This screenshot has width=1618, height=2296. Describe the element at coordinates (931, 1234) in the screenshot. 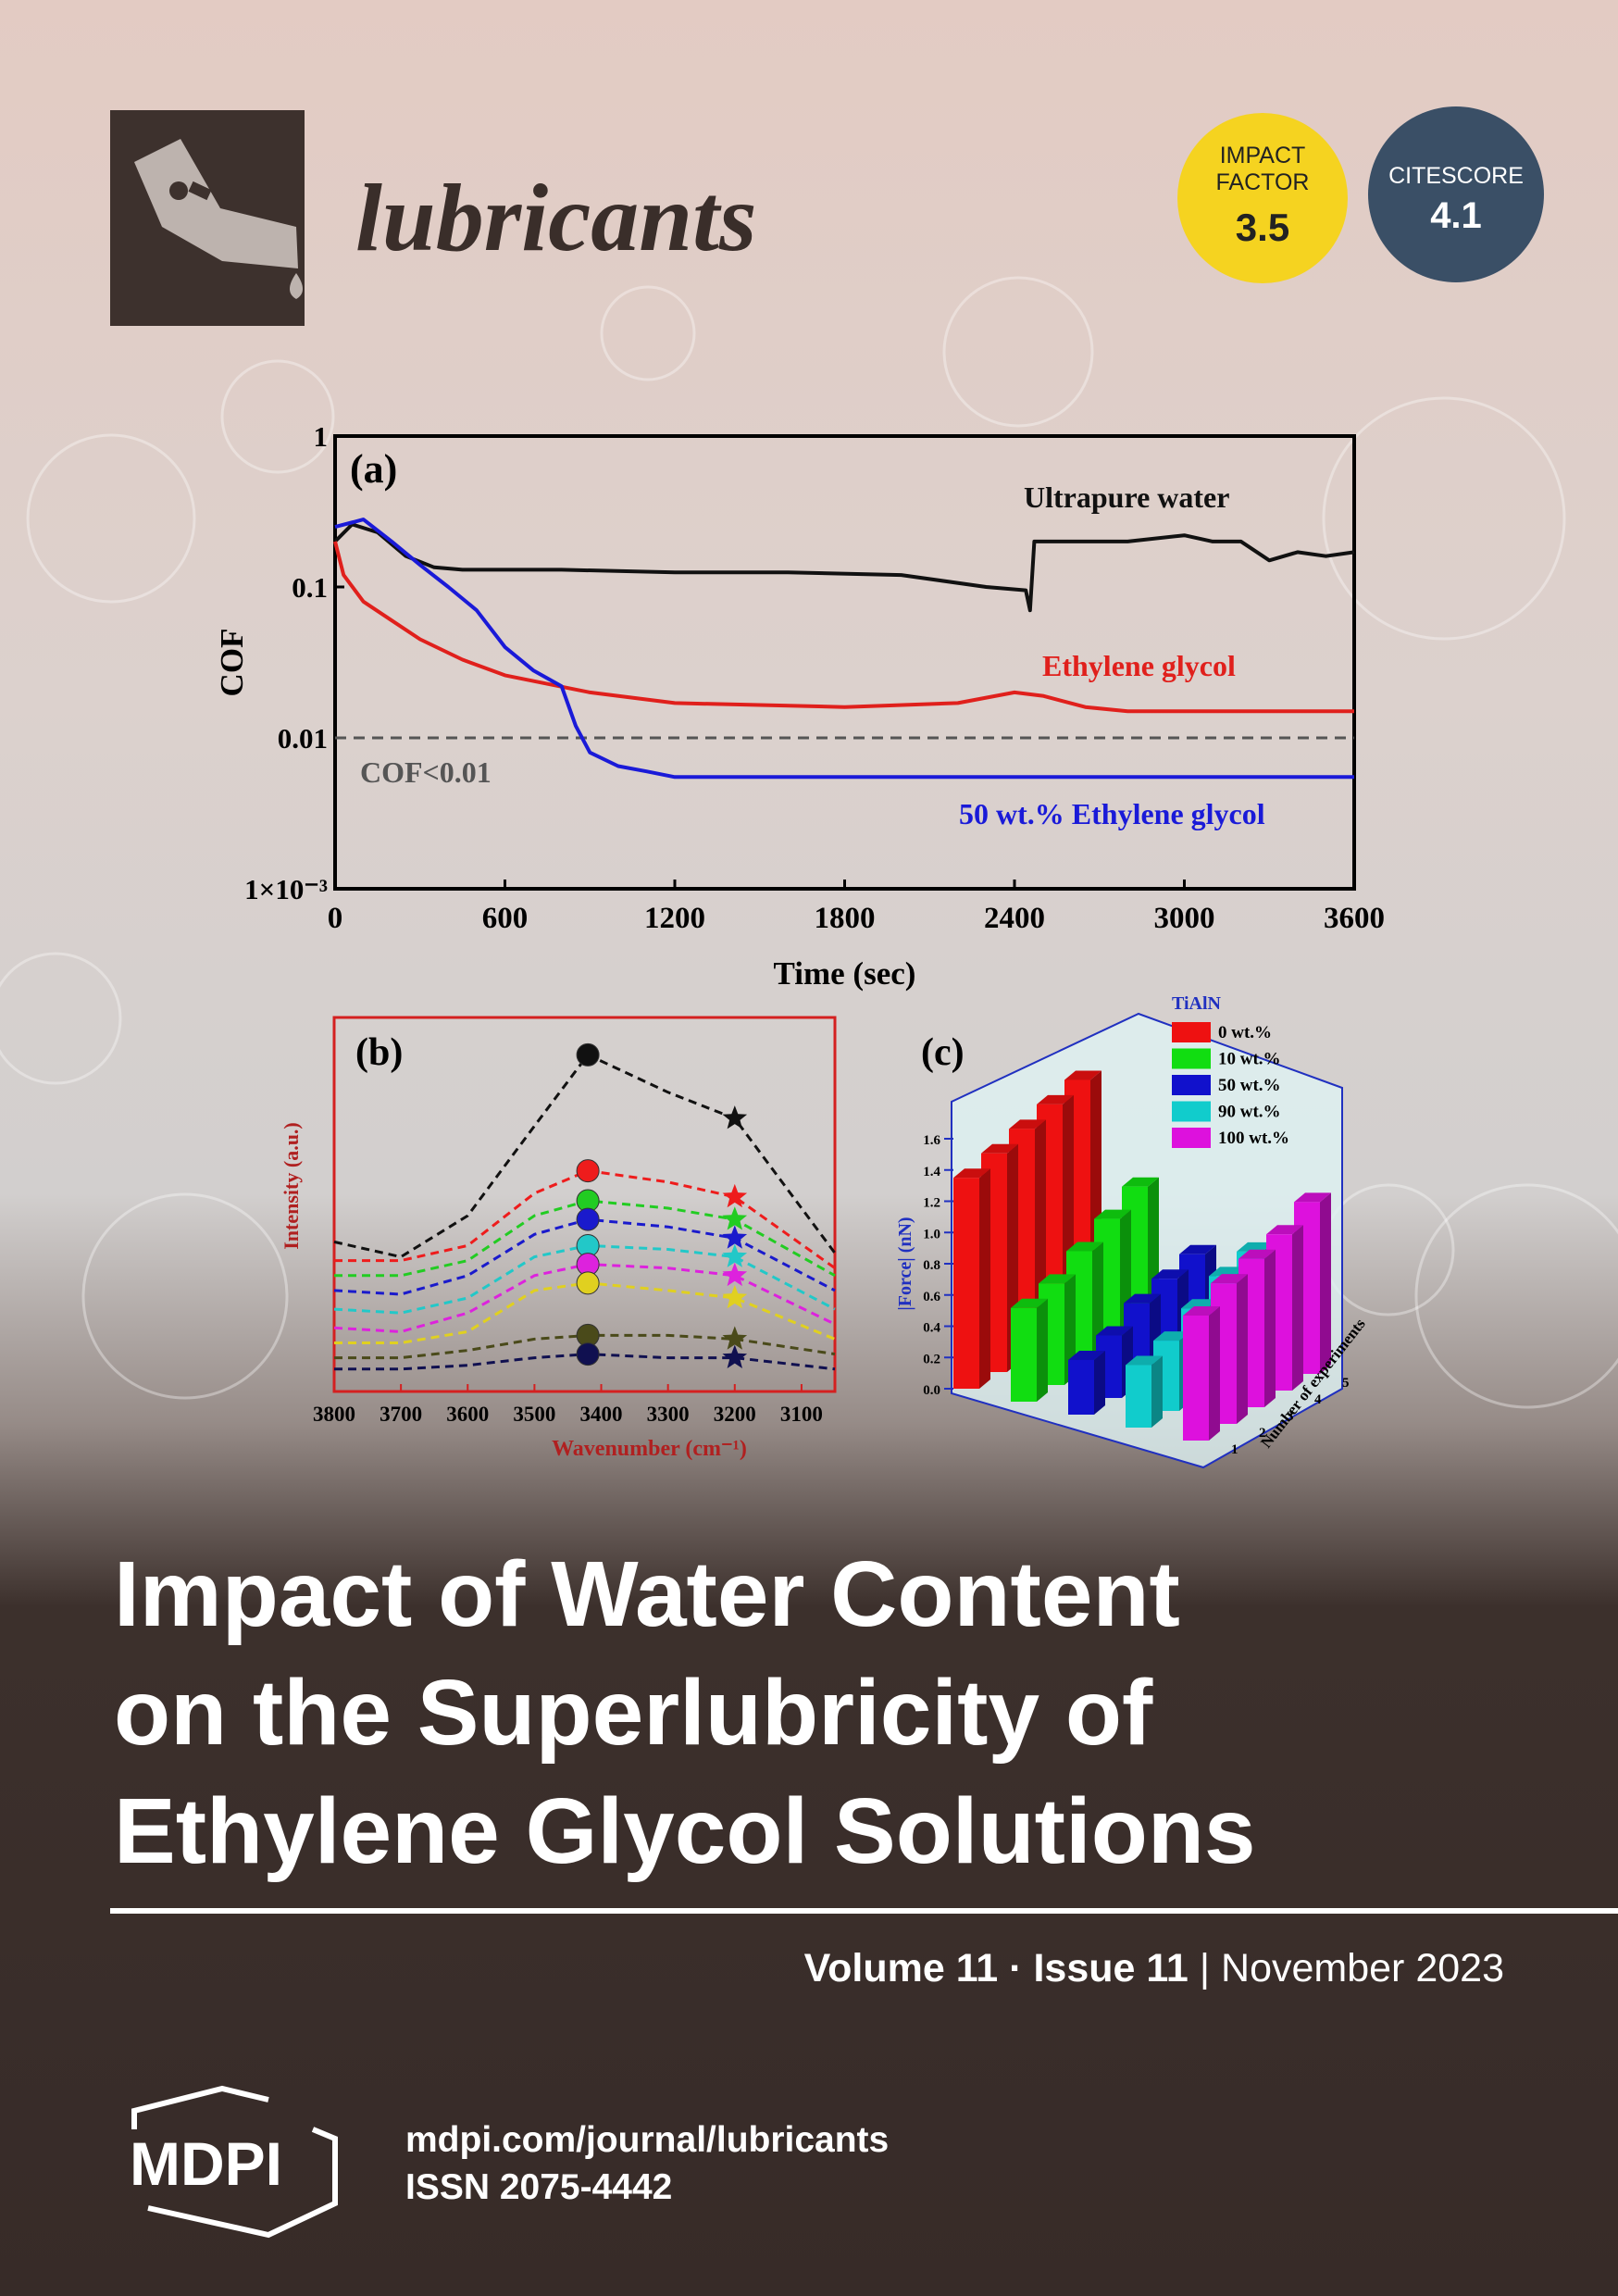

I see `y-tick-label: 1.0` at that location.